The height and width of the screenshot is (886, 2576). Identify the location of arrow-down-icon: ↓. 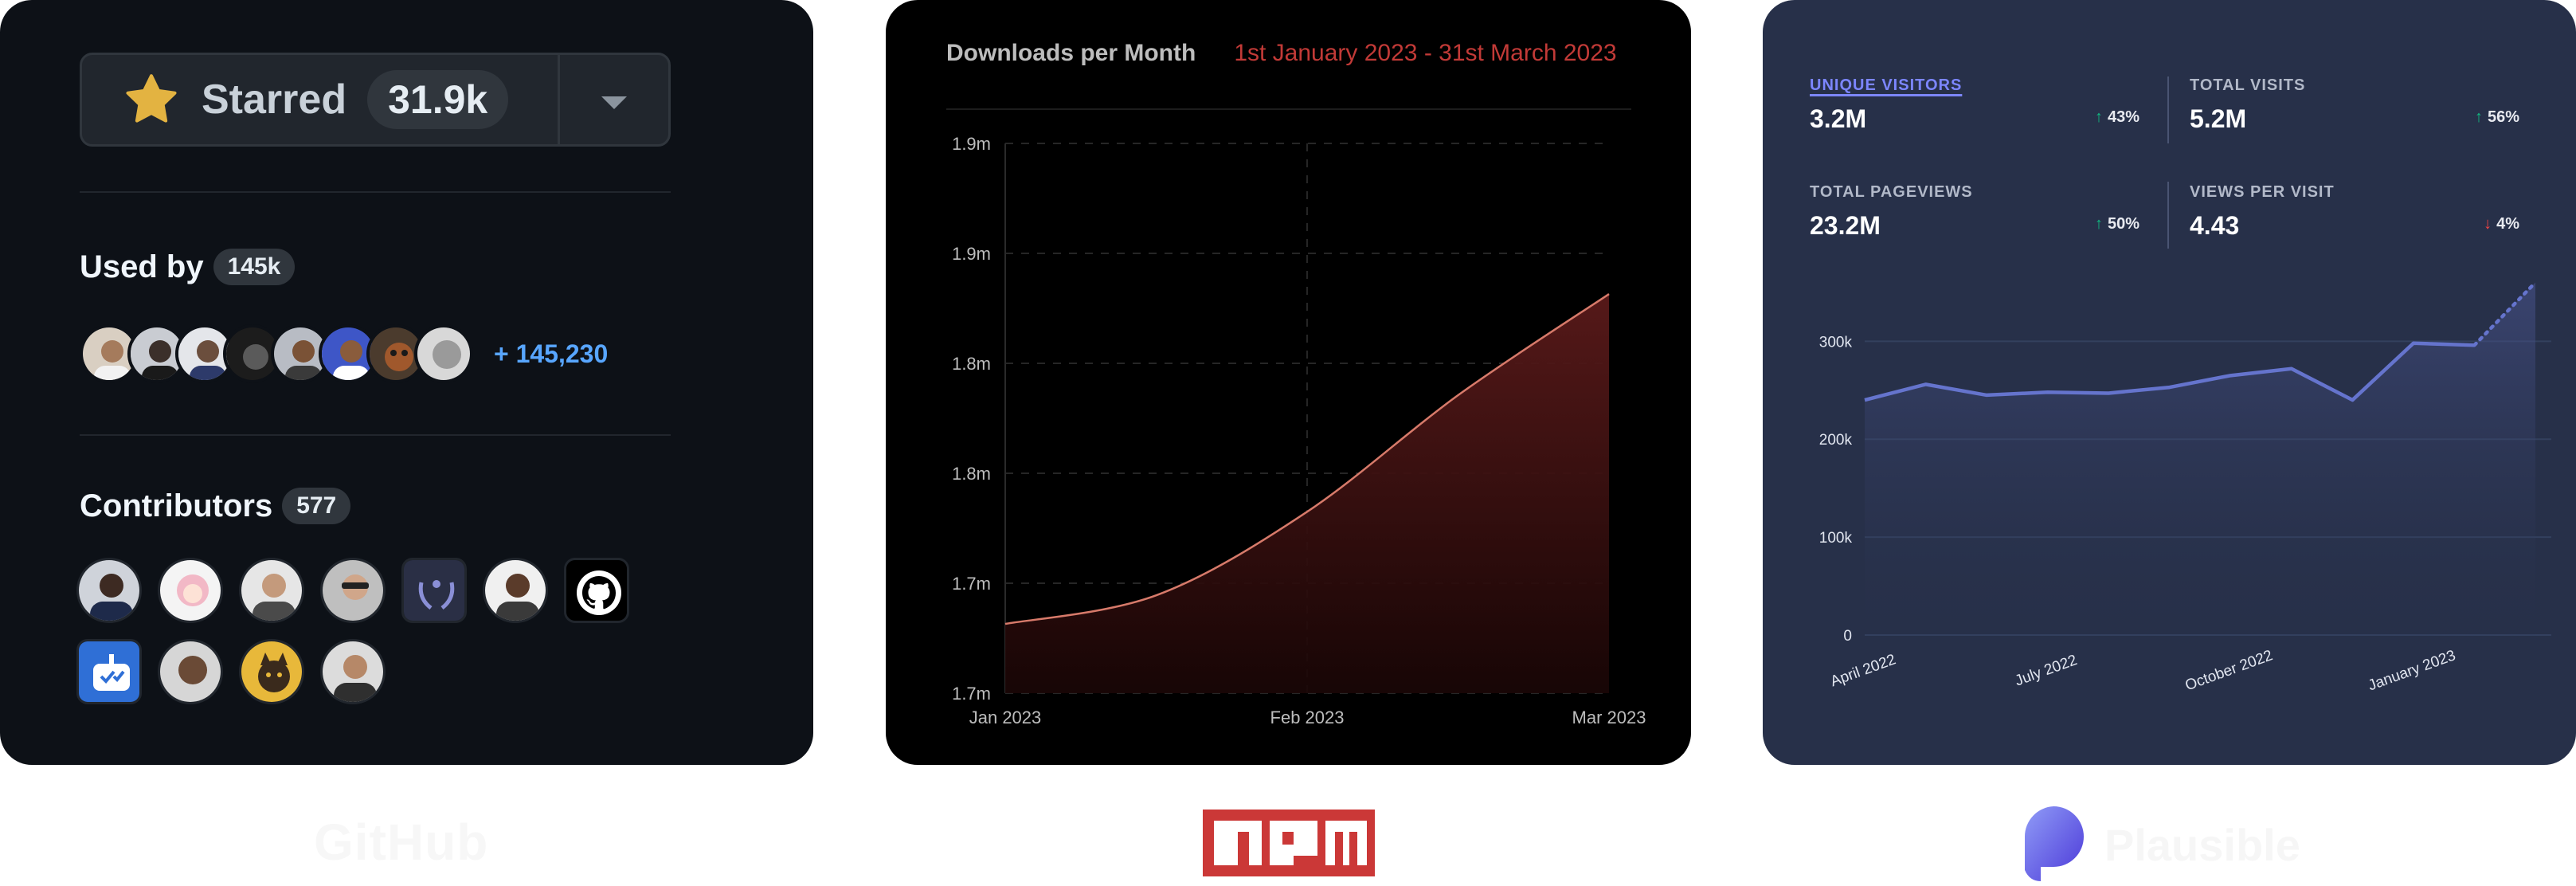
(2488, 224).